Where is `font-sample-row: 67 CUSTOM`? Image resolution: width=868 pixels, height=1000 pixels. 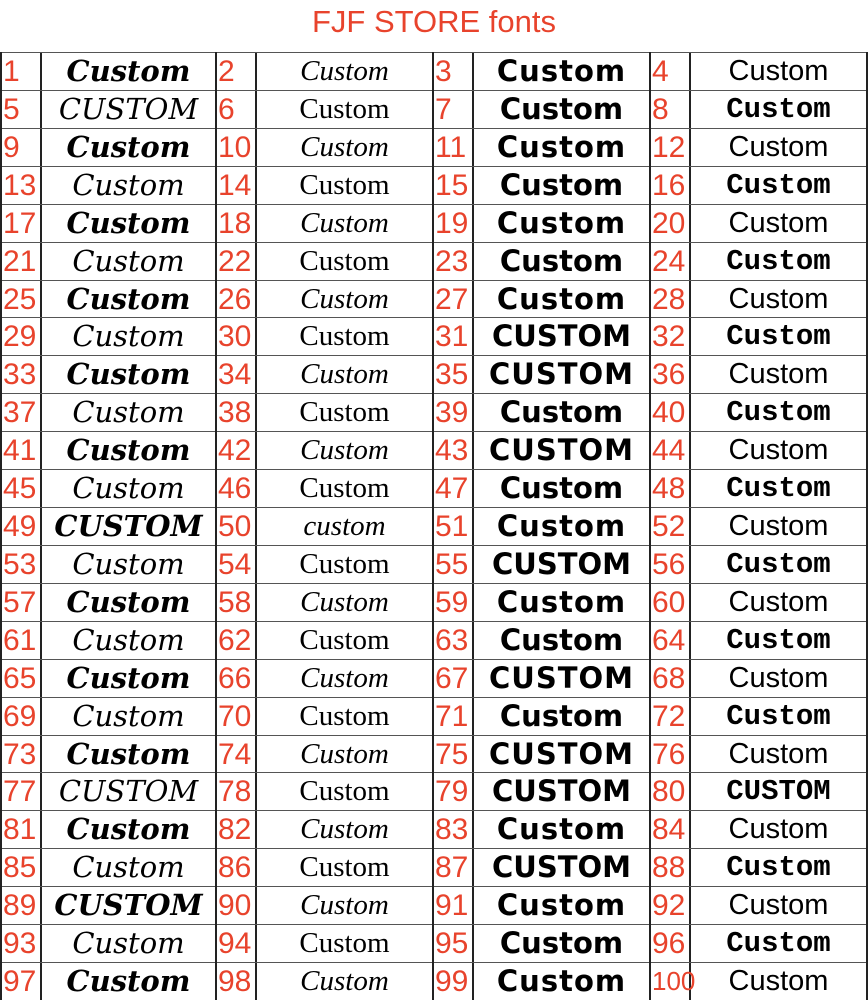 font-sample-row: 67 CUSTOM is located at coordinates (541, 677).